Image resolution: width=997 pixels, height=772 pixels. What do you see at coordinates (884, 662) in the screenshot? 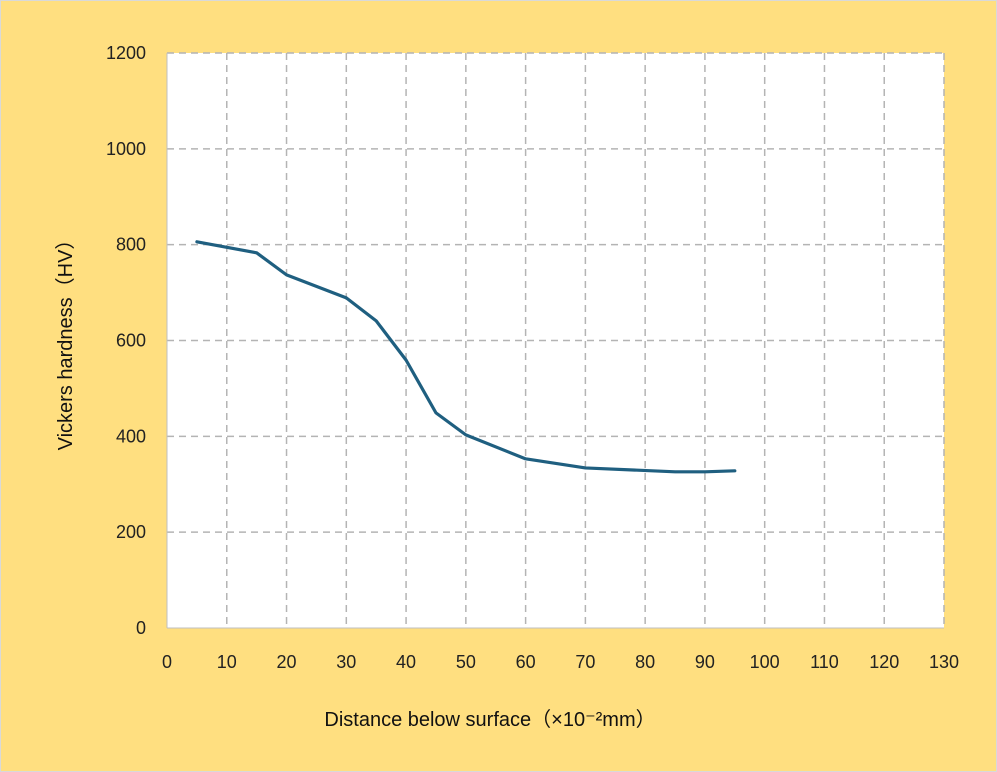
I see `x-tick-label: 120` at bounding box center [884, 662].